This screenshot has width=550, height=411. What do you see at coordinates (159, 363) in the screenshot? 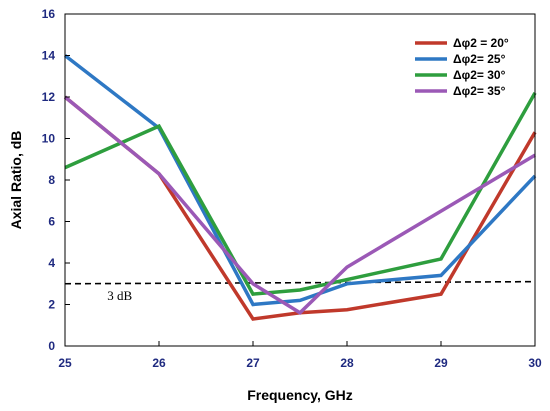
I see `x-tick-label: 26` at bounding box center [159, 363].